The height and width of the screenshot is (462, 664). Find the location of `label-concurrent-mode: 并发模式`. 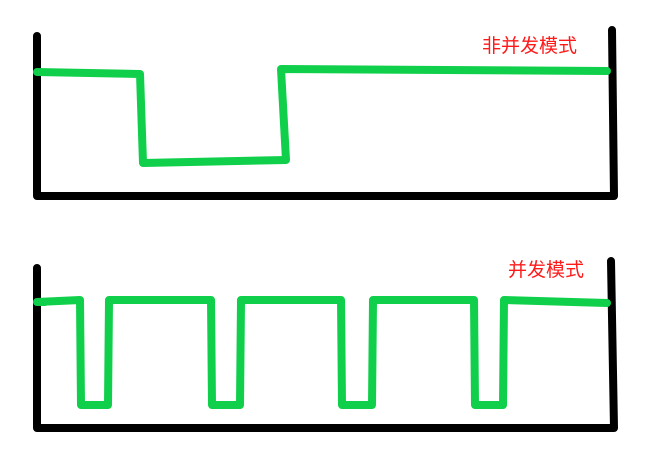

label-concurrent-mode: 并发模式 is located at coordinates (546, 270).